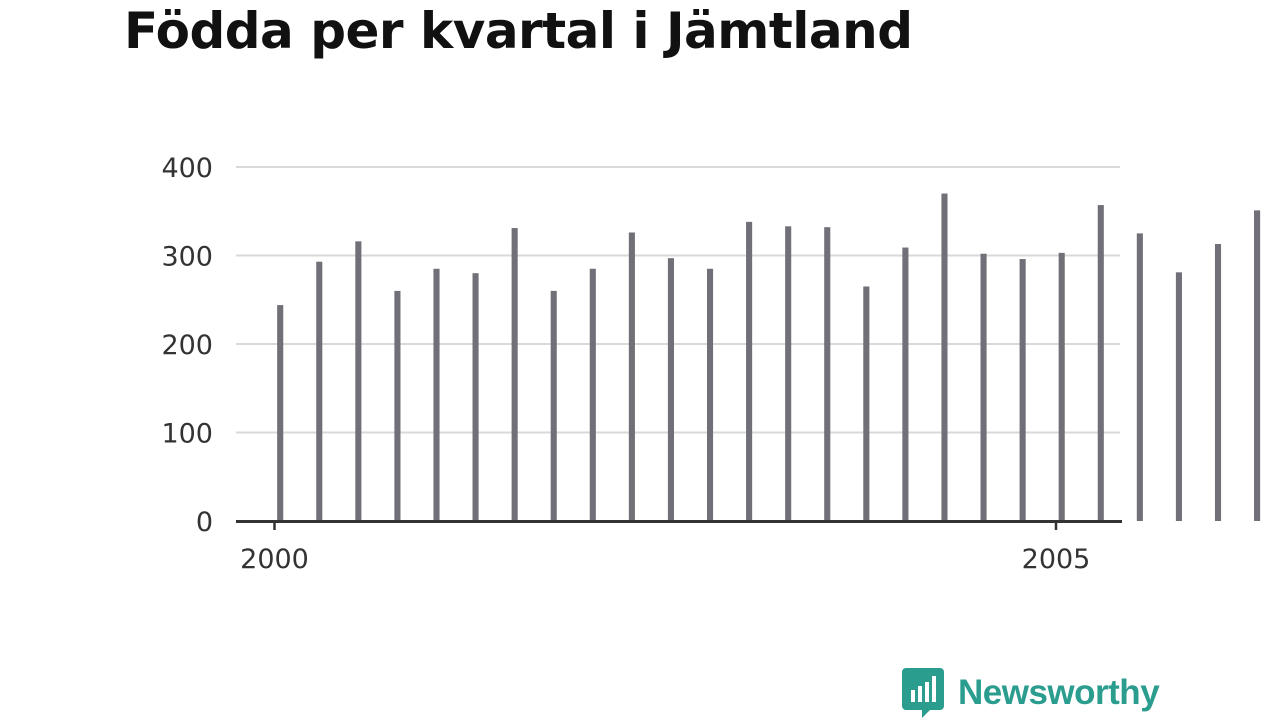  Describe the element at coordinates (923, 693) in the screenshot. I see `newsworthy-logo-icon` at that location.